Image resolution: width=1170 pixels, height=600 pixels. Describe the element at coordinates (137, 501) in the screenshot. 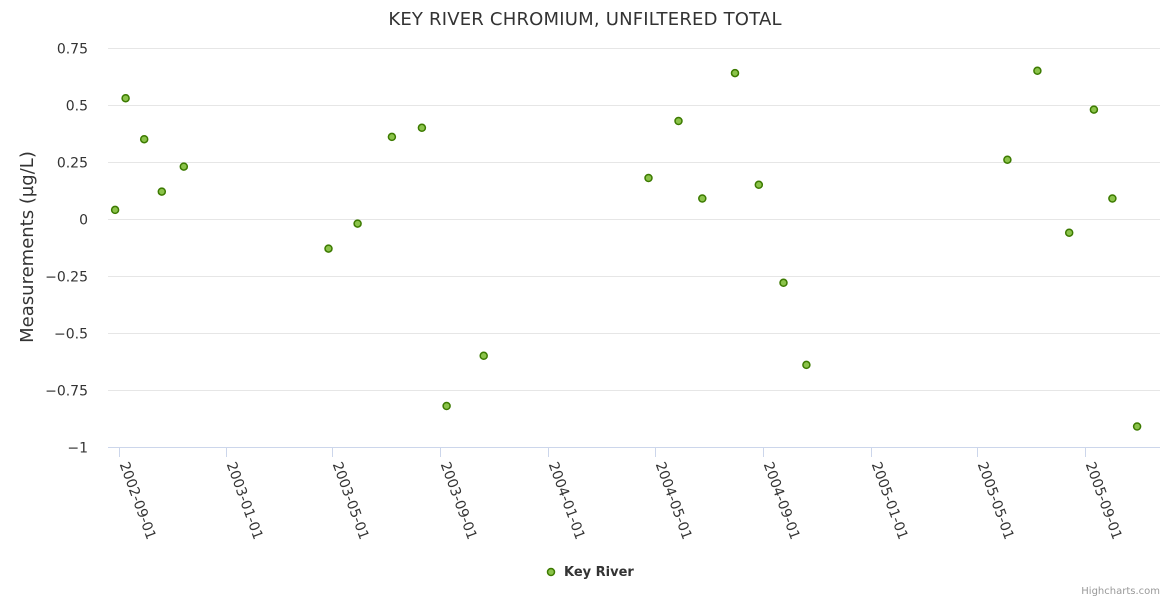

I see `x-tick-label: 2002-09-01` at that location.